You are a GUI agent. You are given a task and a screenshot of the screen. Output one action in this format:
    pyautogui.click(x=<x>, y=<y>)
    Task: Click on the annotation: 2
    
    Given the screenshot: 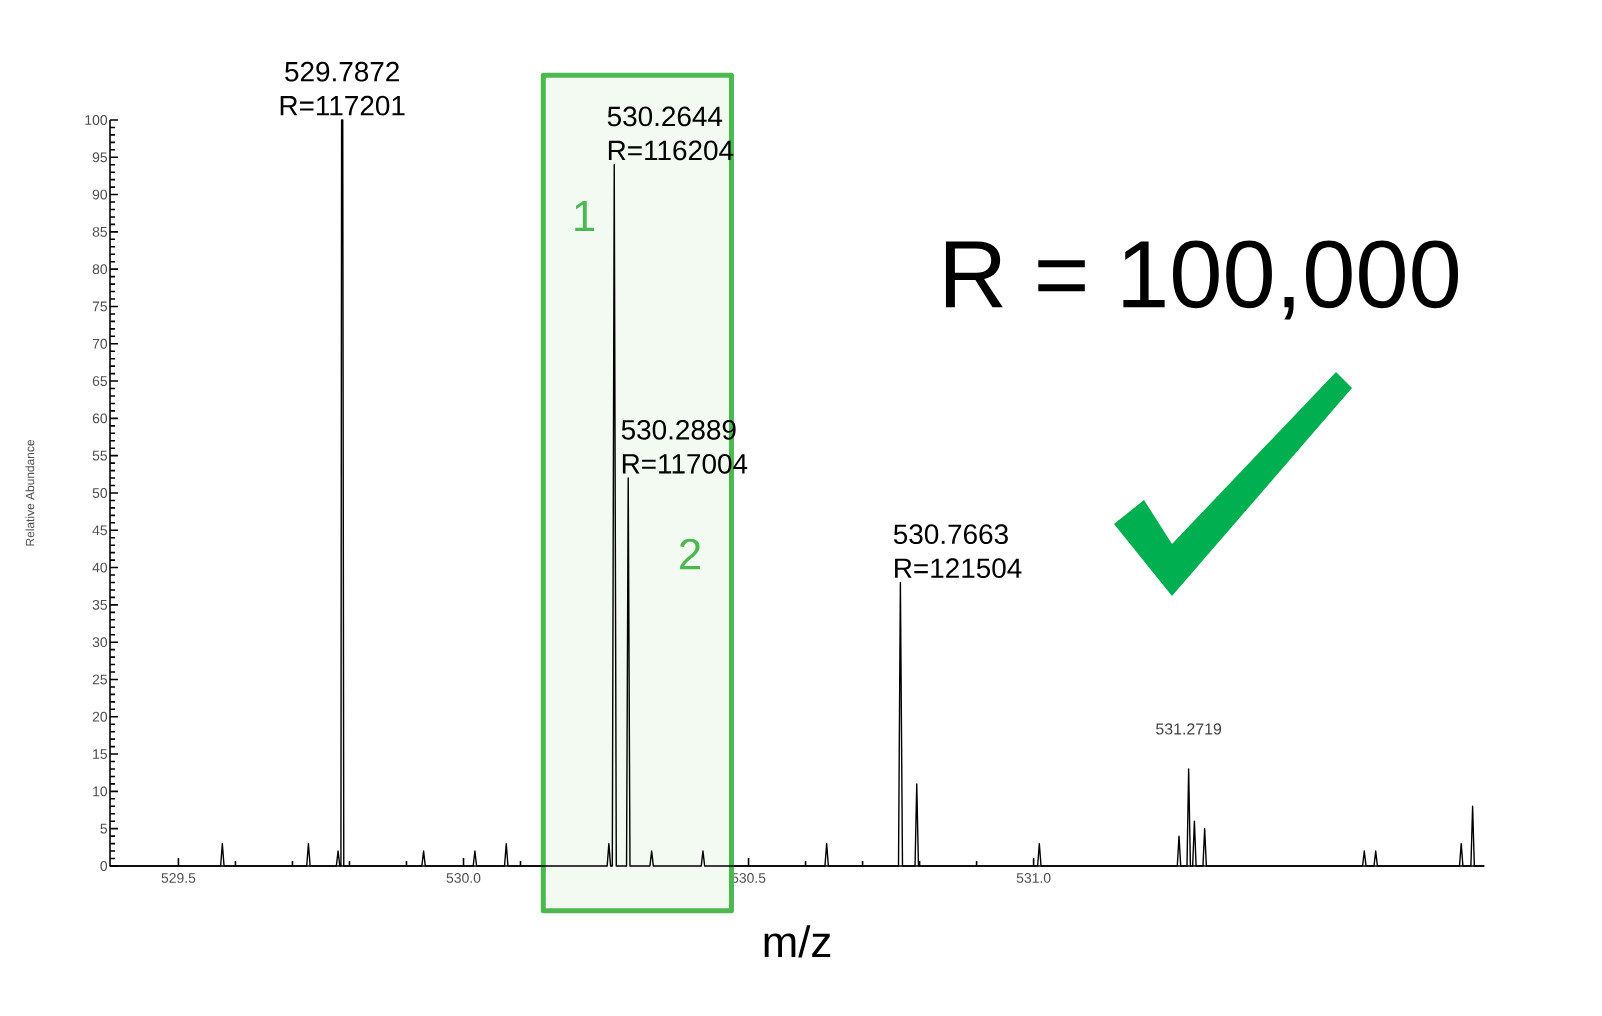 What is the action you would take?
    pyautogui.click(x=690, y=554)
    